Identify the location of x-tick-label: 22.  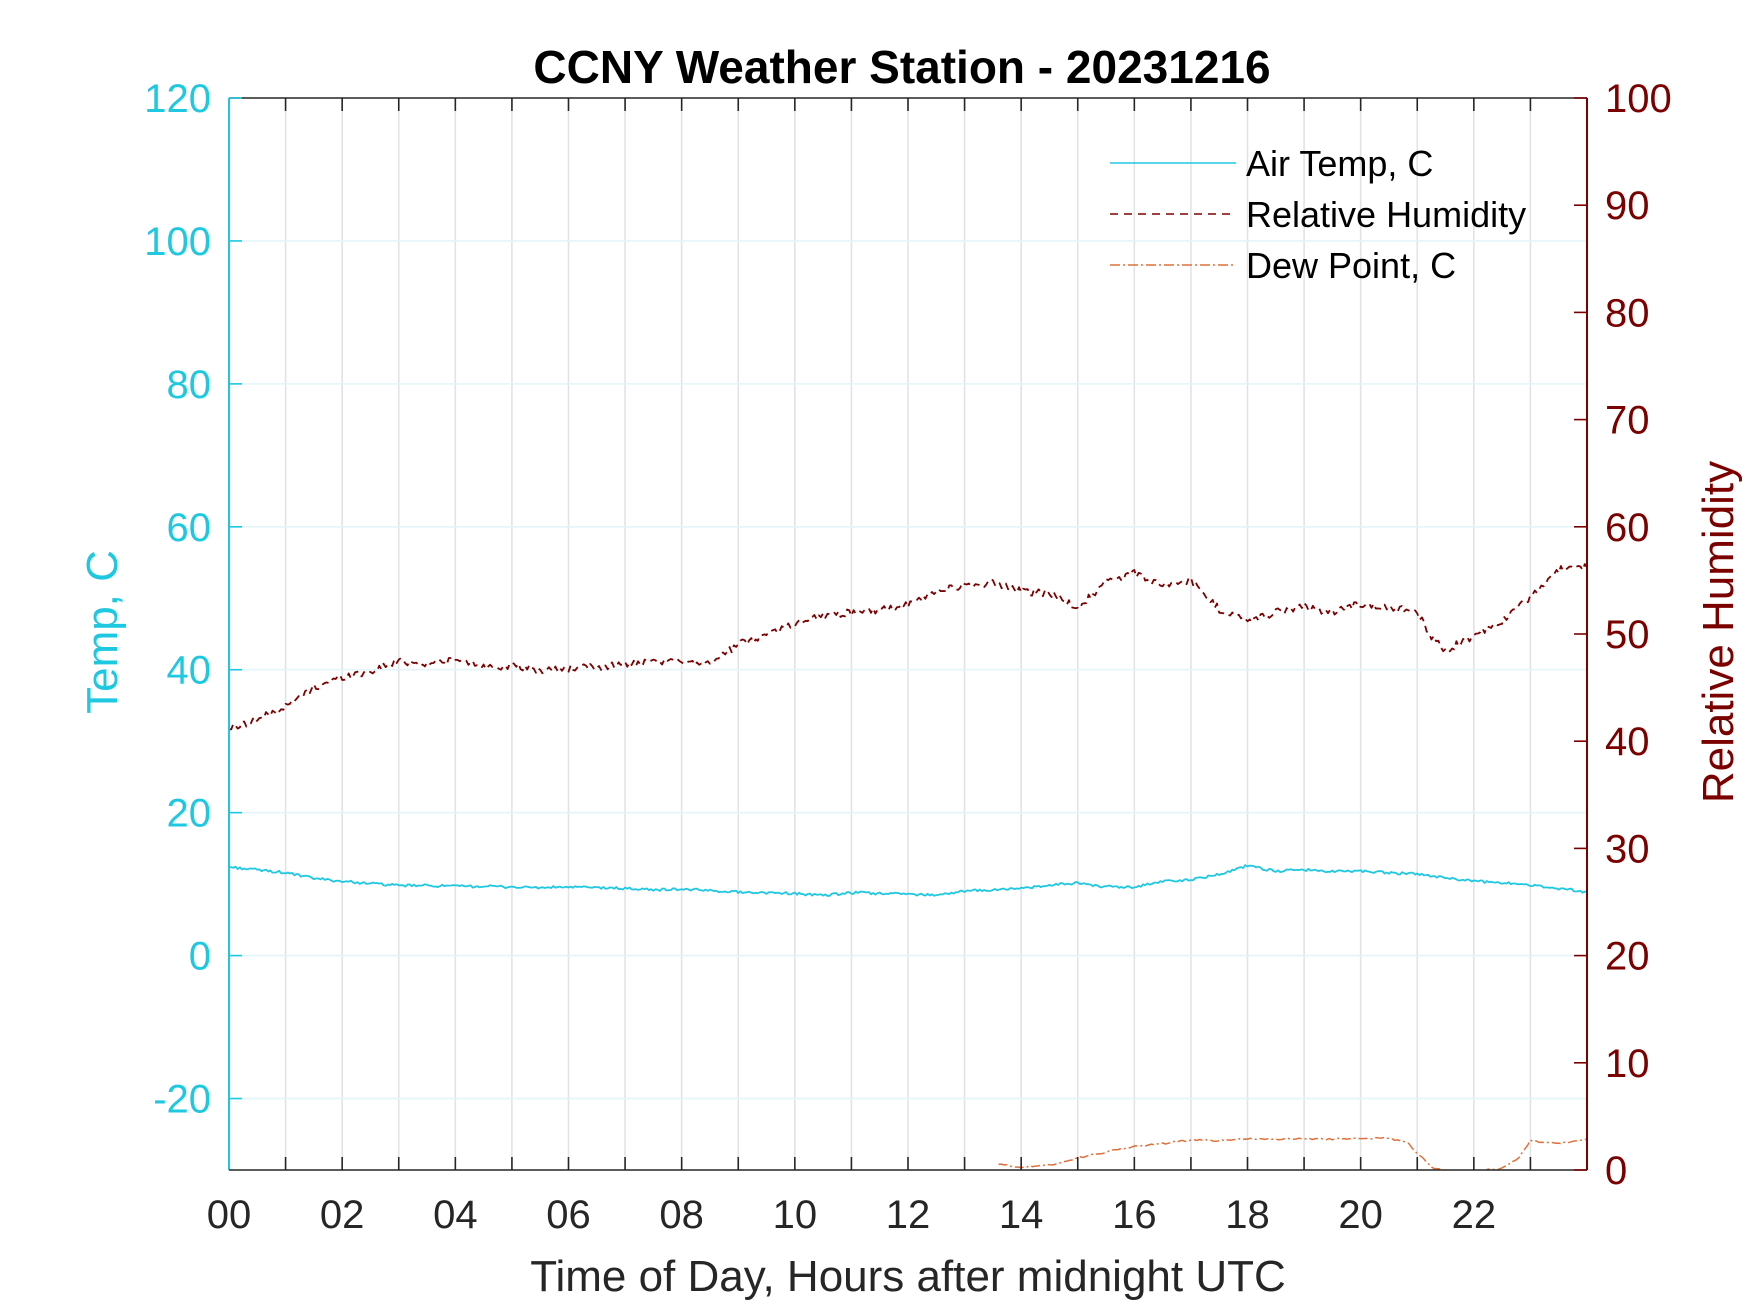
(1474, 1215).